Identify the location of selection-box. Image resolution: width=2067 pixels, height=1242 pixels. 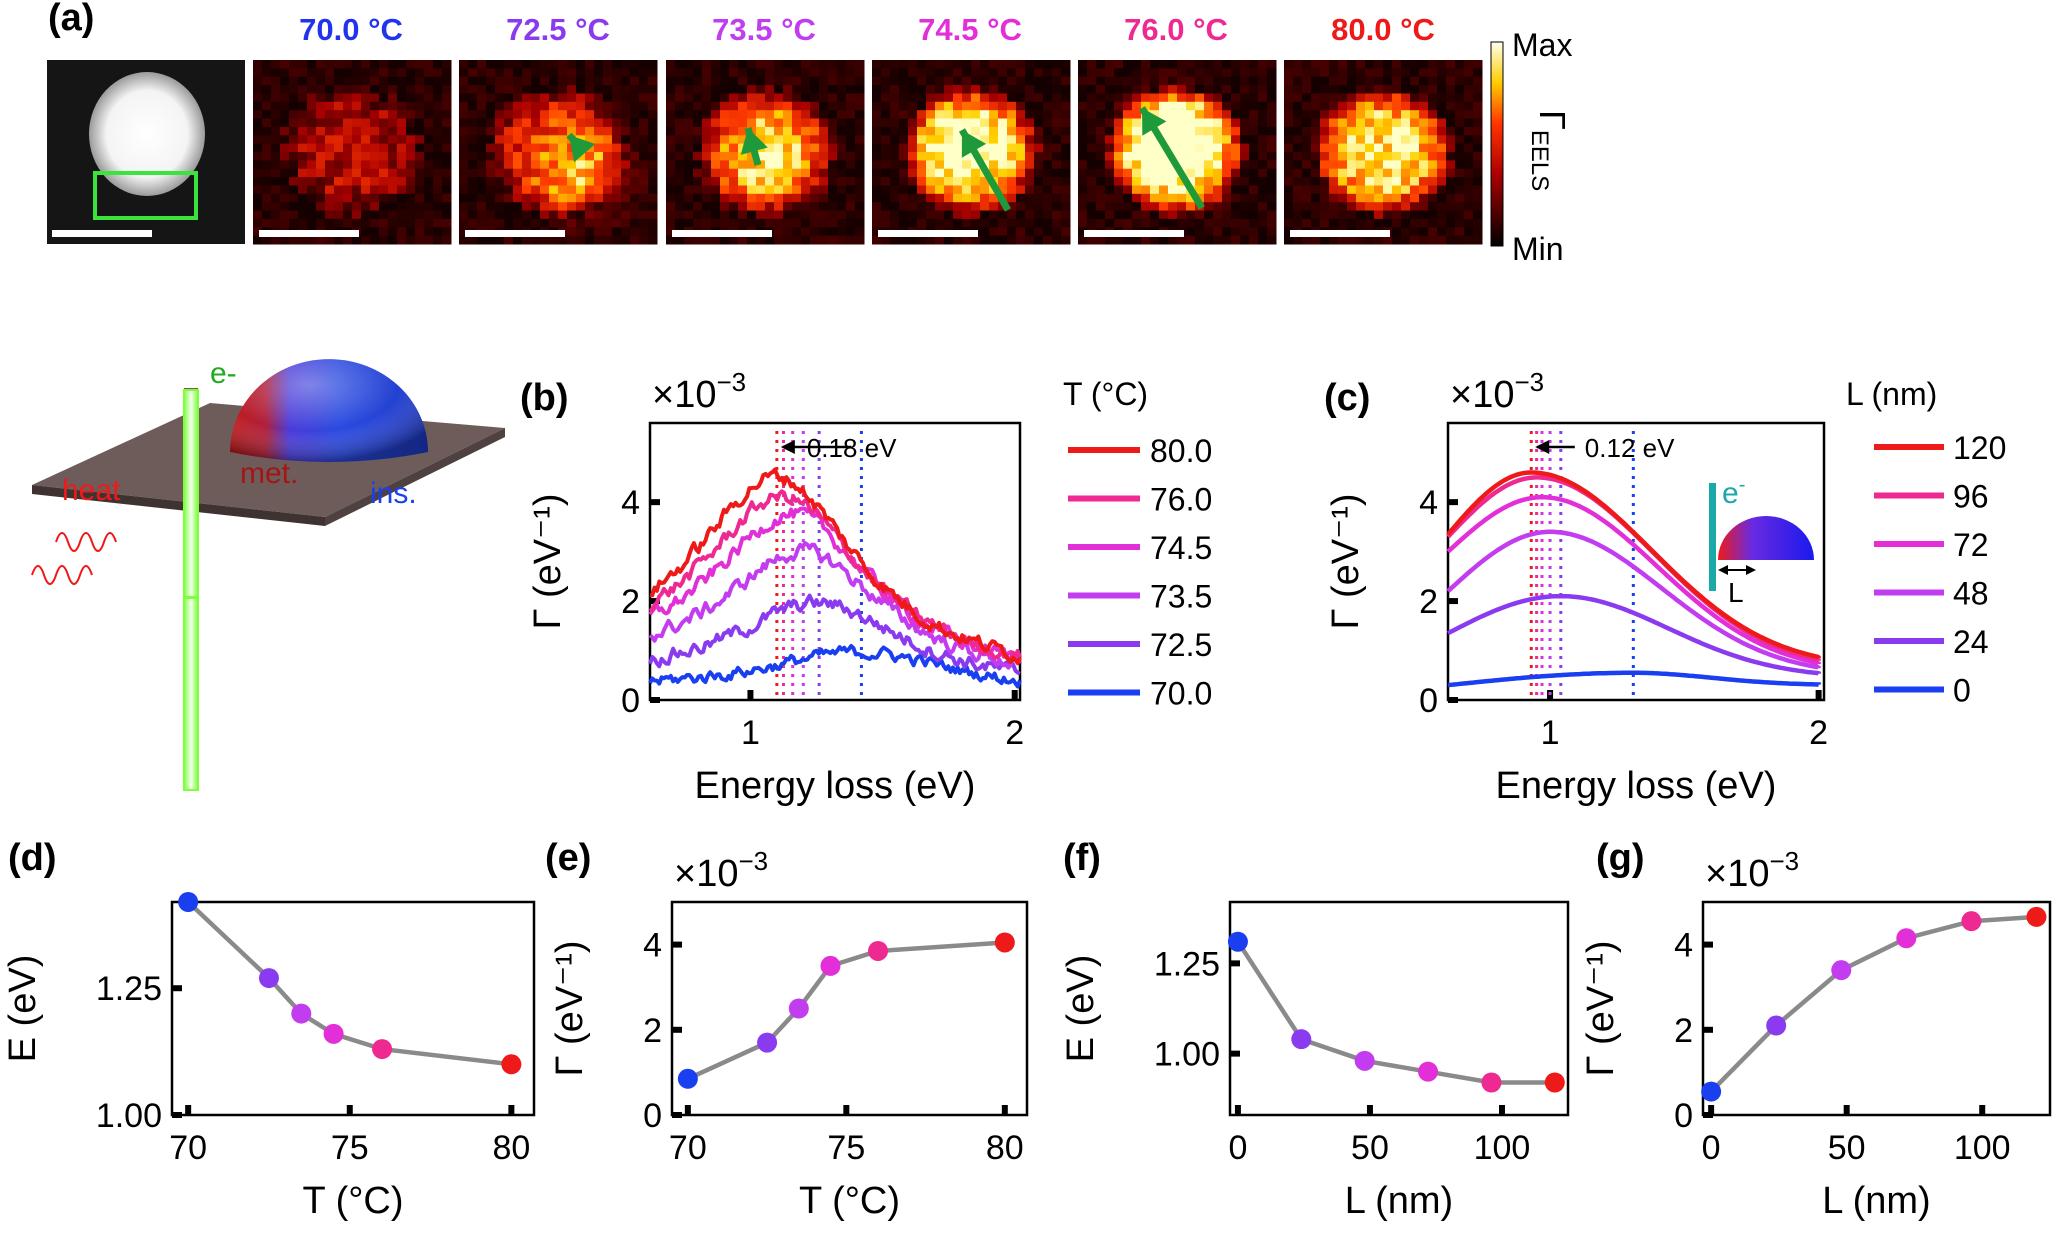
(145, 195).